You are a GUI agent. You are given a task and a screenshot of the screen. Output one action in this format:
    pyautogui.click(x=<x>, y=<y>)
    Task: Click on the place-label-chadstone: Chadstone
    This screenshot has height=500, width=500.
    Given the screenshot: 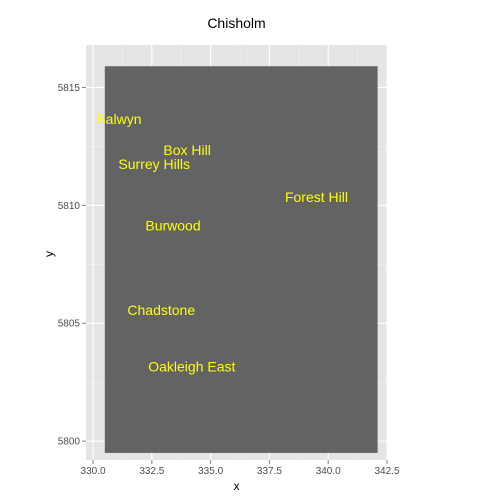 What is the action you would take?
    pyautogui.click(x=161, y=310)
    